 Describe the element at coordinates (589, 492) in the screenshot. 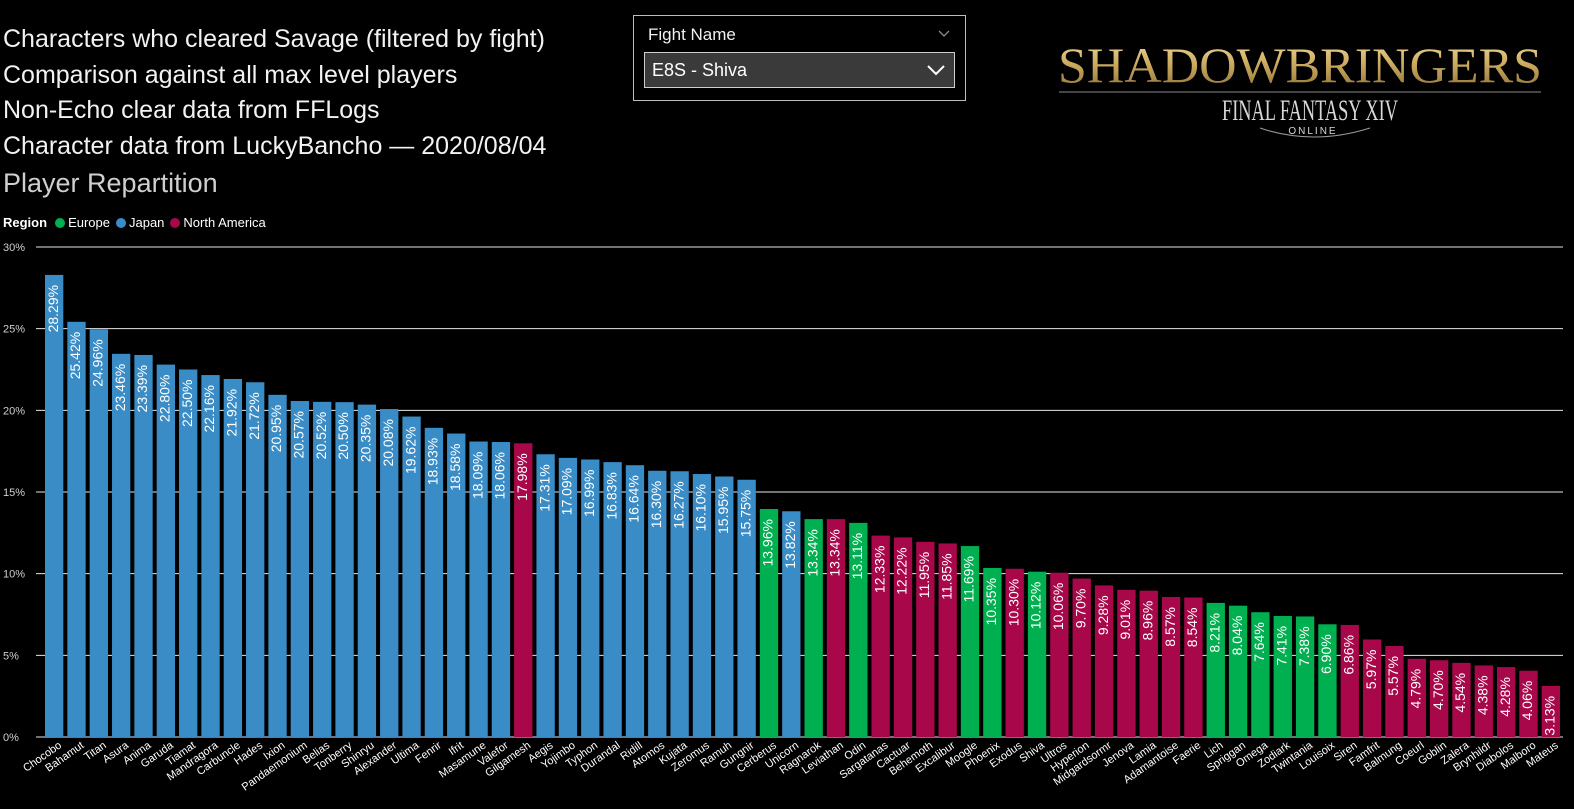

I see `data-label: 16.99%` at that location.